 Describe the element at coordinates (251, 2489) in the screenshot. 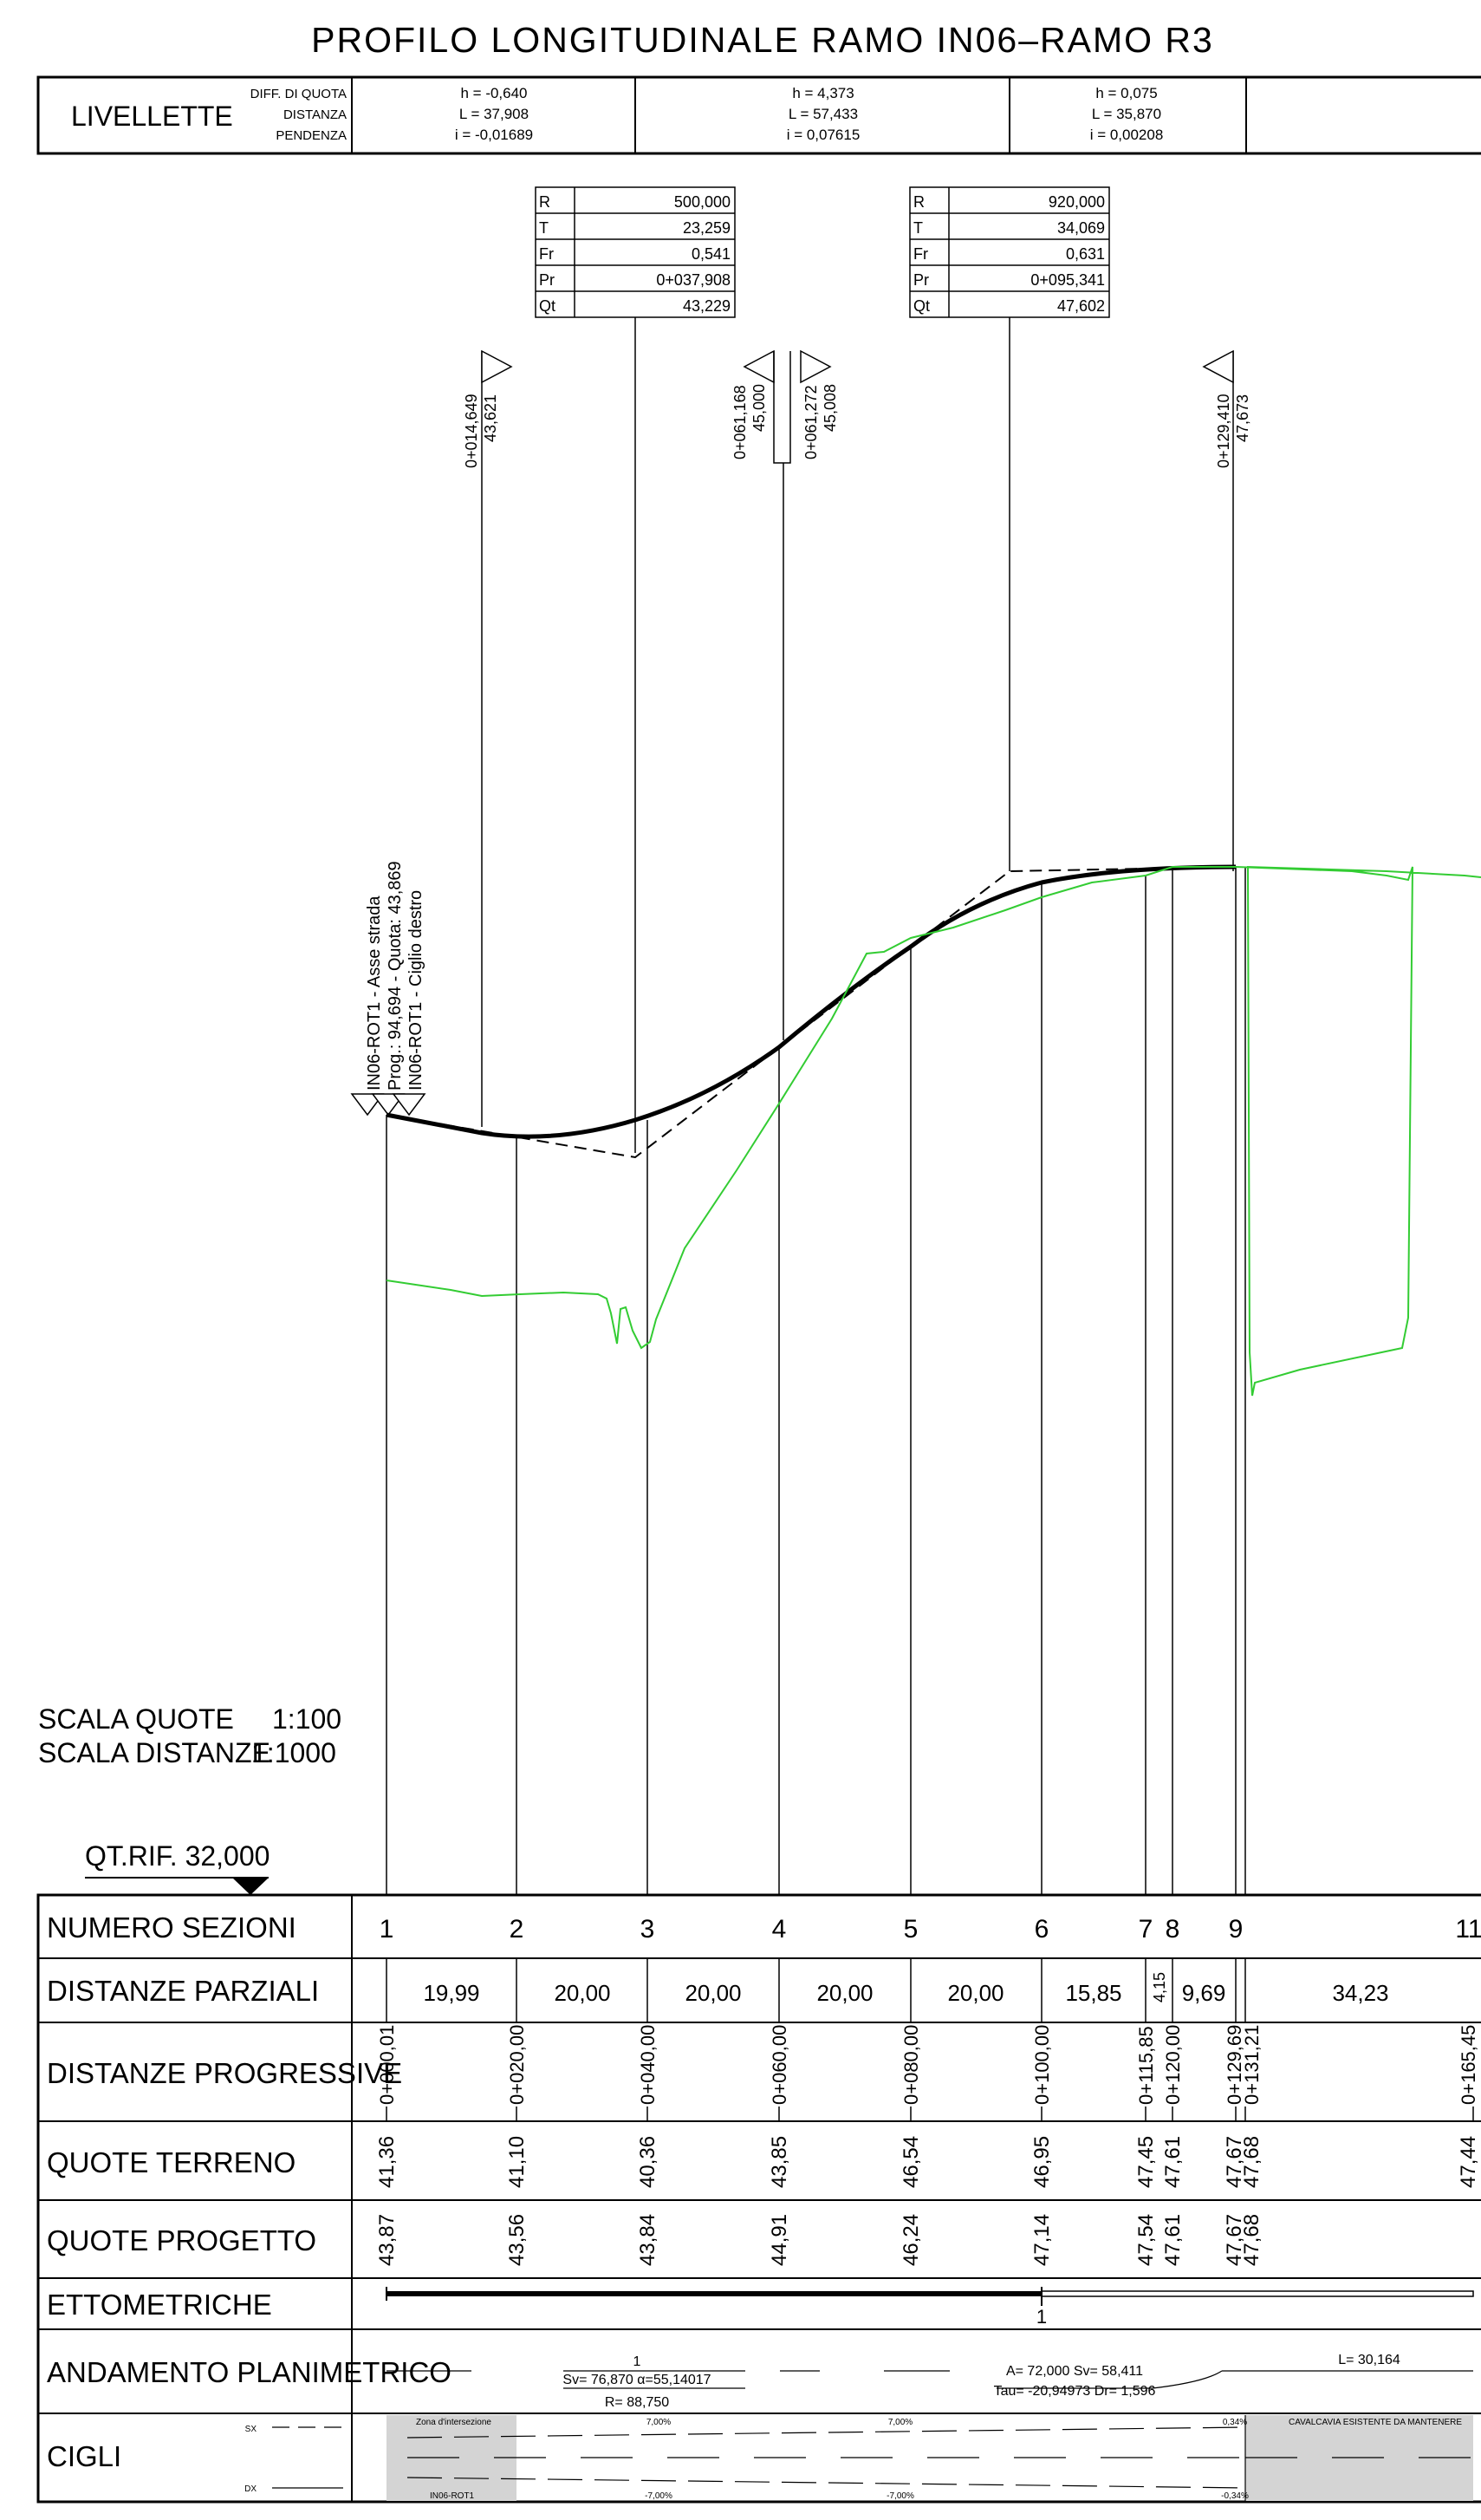

I see `cigli-dx-label: DX` at that location.